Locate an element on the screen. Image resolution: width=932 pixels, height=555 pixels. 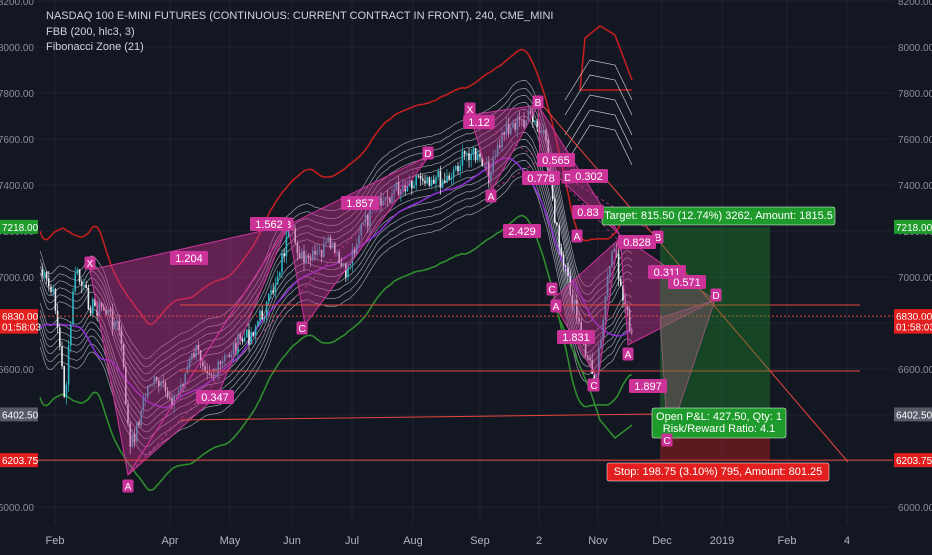
pattern-ratio-line is located at coordinates (189, 247).